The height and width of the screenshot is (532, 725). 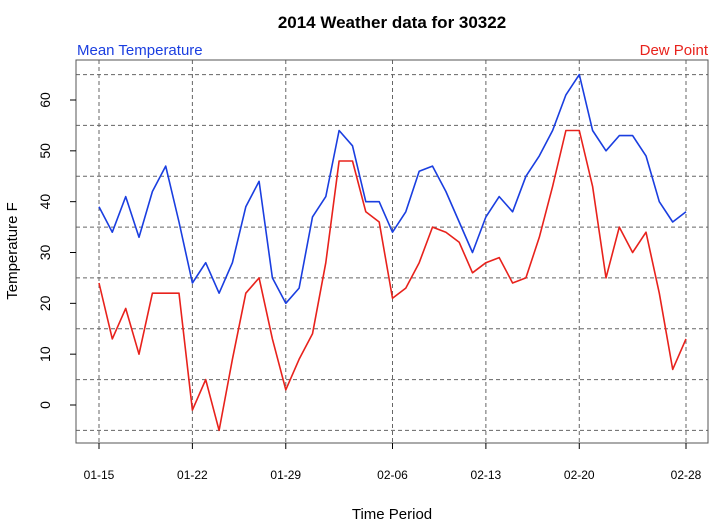 What do you see at coordinates (45, 151) in the screenshot?
I see `y-tick-label: 50` at bounding box center [45, 151].